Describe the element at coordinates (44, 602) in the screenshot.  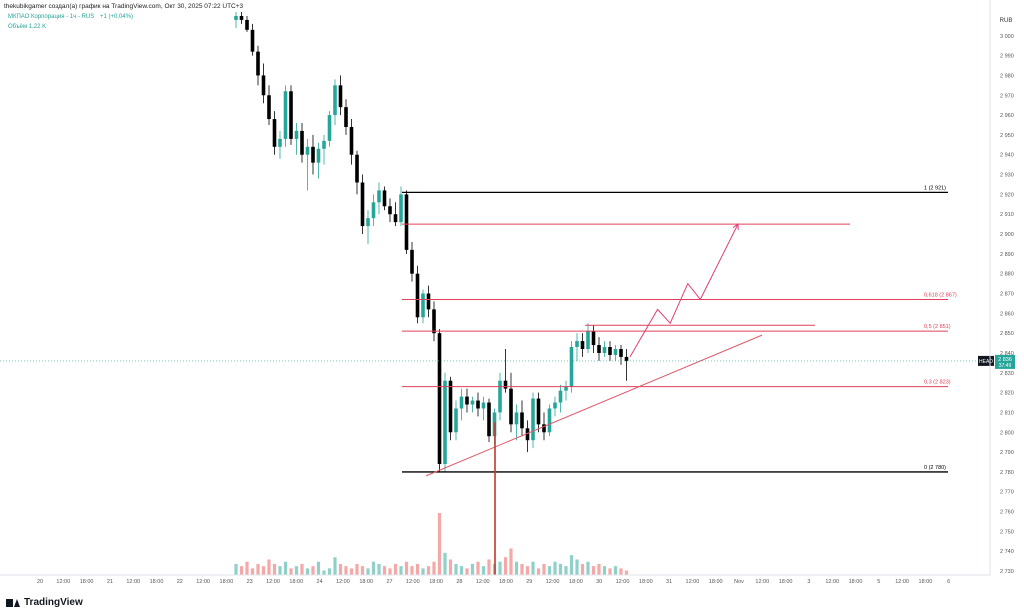
I see `footer-branding: TradingView` at that location.